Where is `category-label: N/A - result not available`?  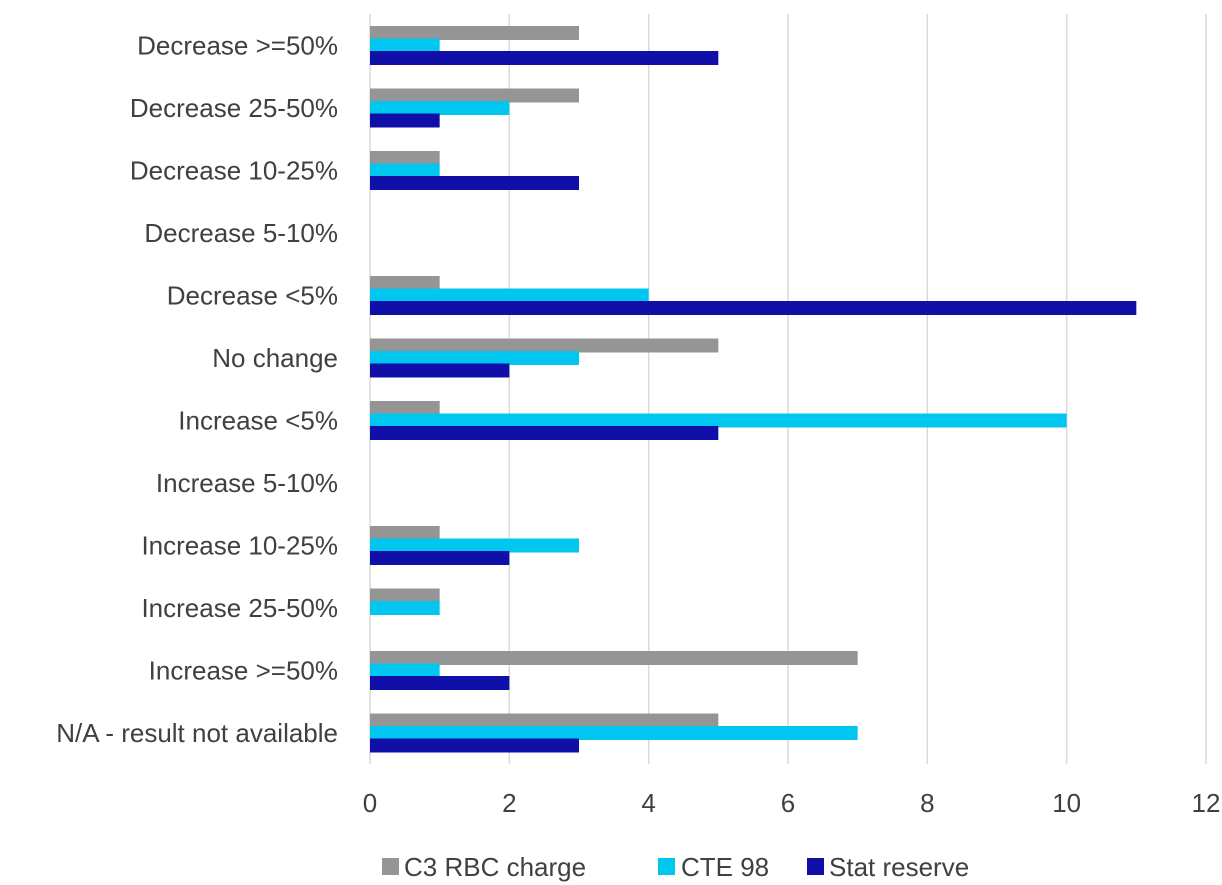
category-label: N/A - result not available is located at coordinates (197, 733).